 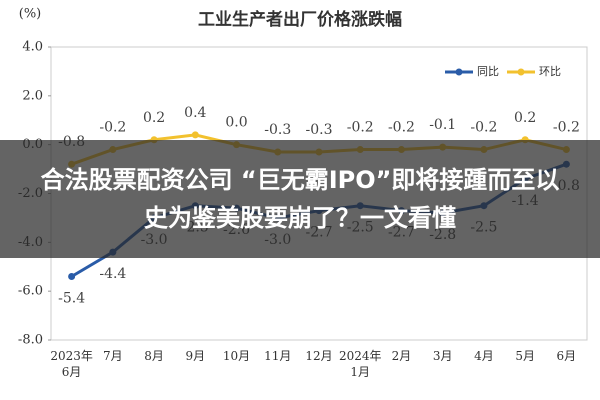 I want to click on x-tick-label: 4月, so click(x=484, y=356).